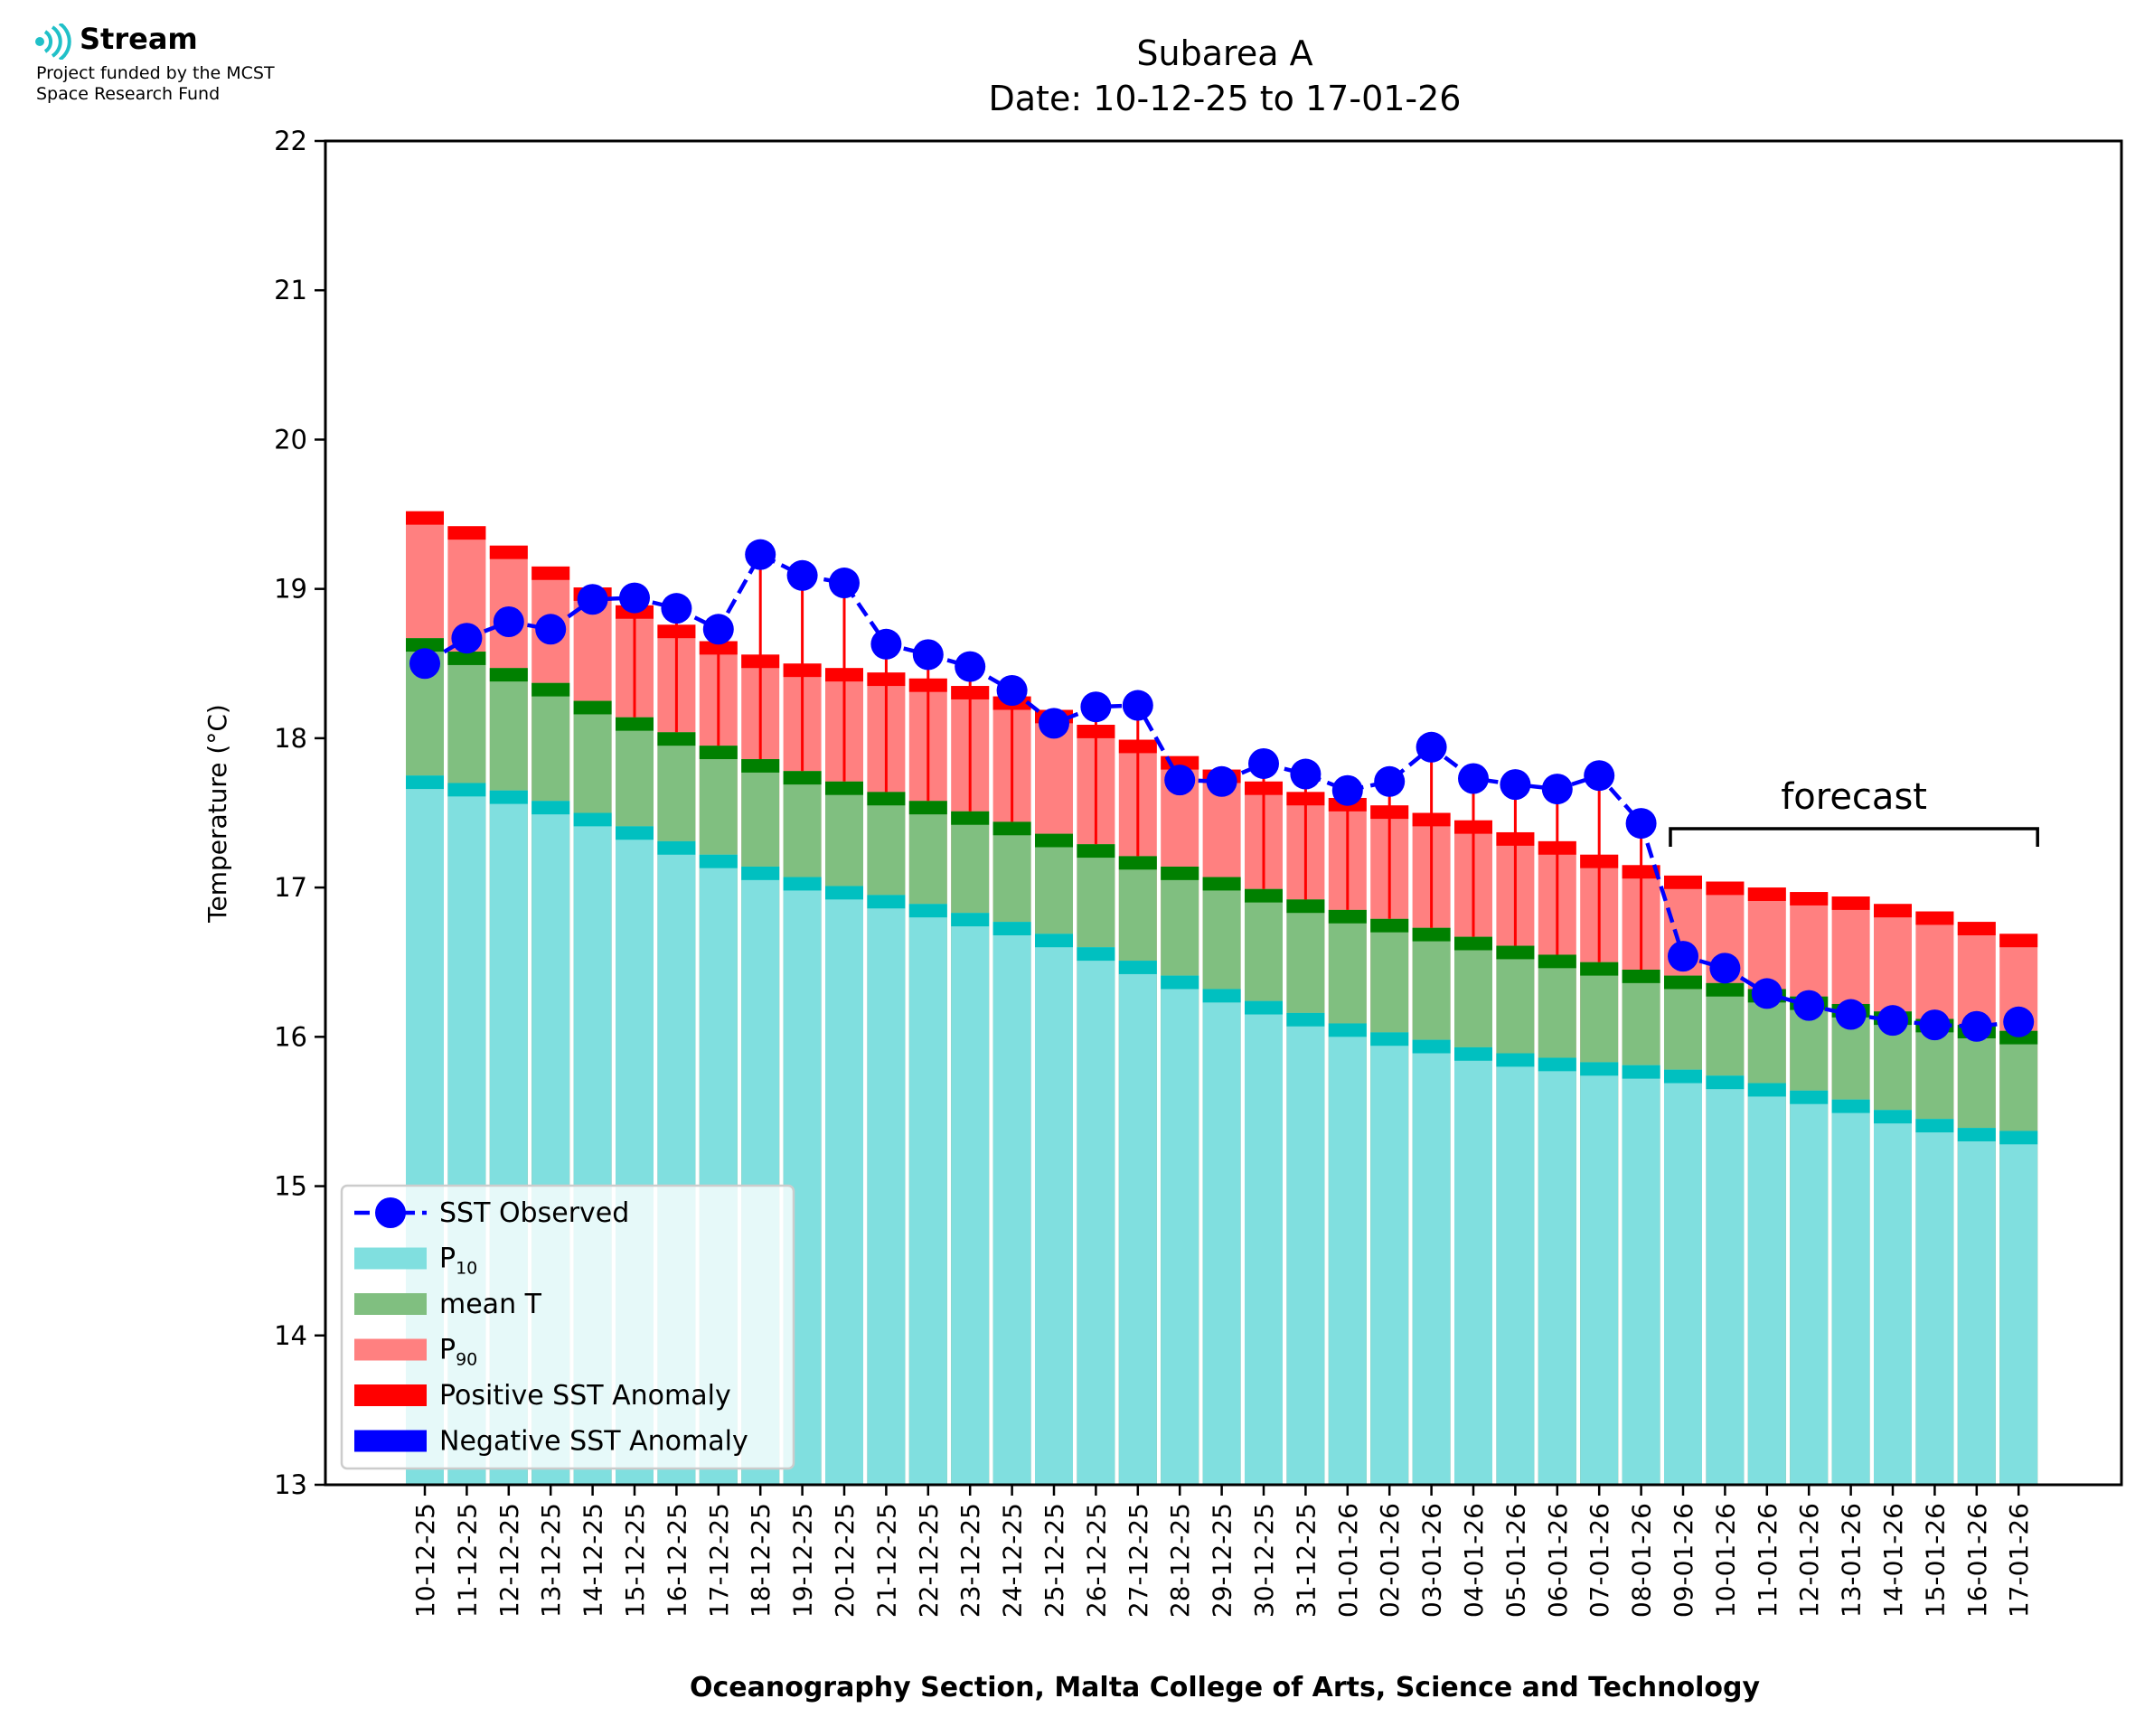 The width and height of the screenshot is (2154, 1736). Describe the element at coordinates (761, 1560) in the screenshot. I see `x-tick-label: 18-12-25` at that location.